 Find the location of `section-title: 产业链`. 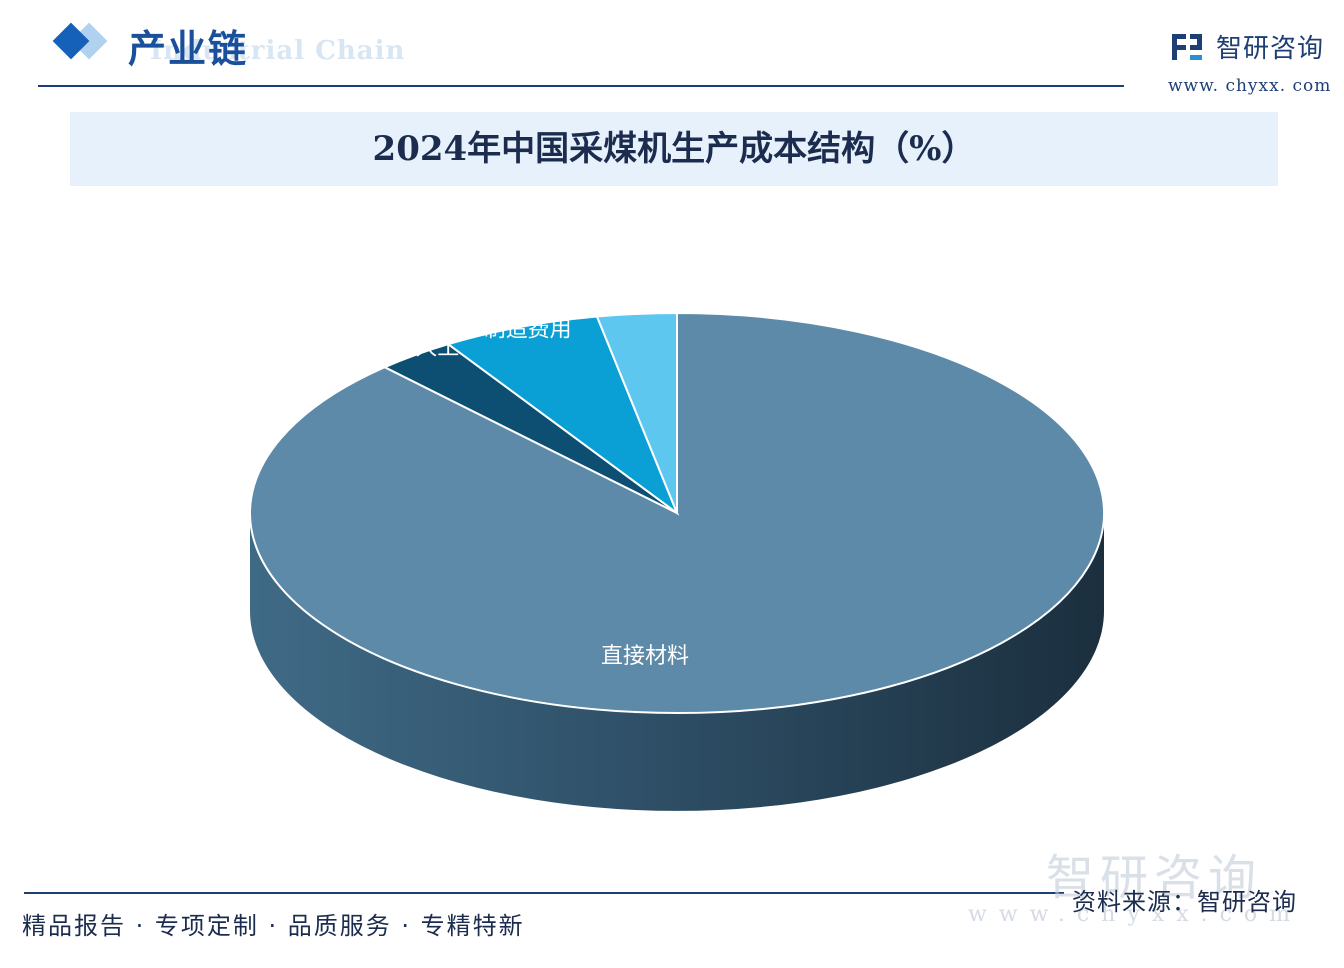

section-title: 产业链 is located at coordinates (188, 49).